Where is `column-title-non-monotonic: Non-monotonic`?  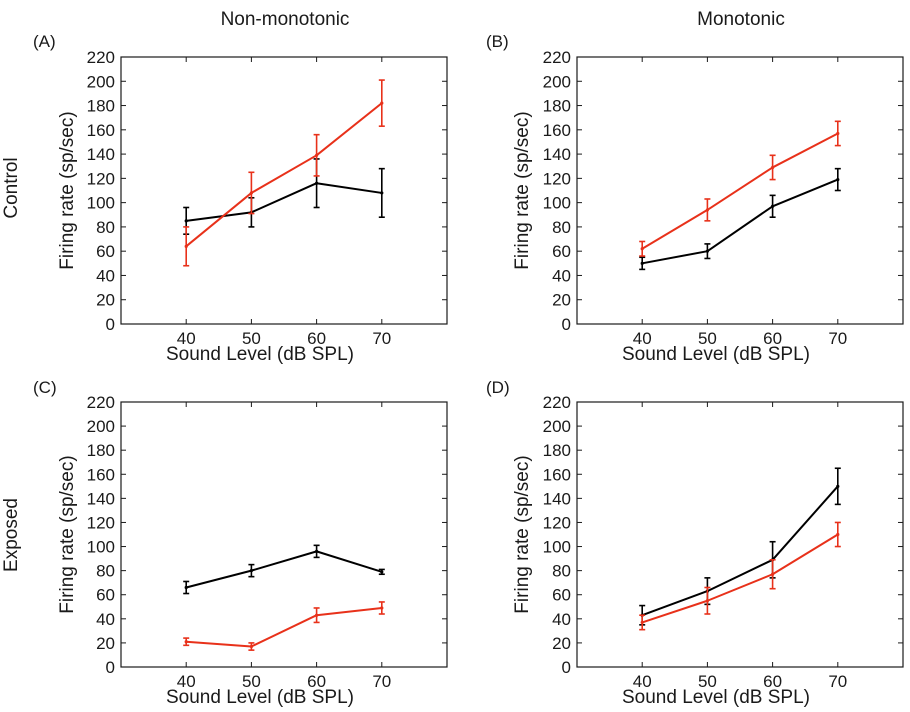 column-title-non-monotonic: Non-monotonic is located at coordinates (285, 19).